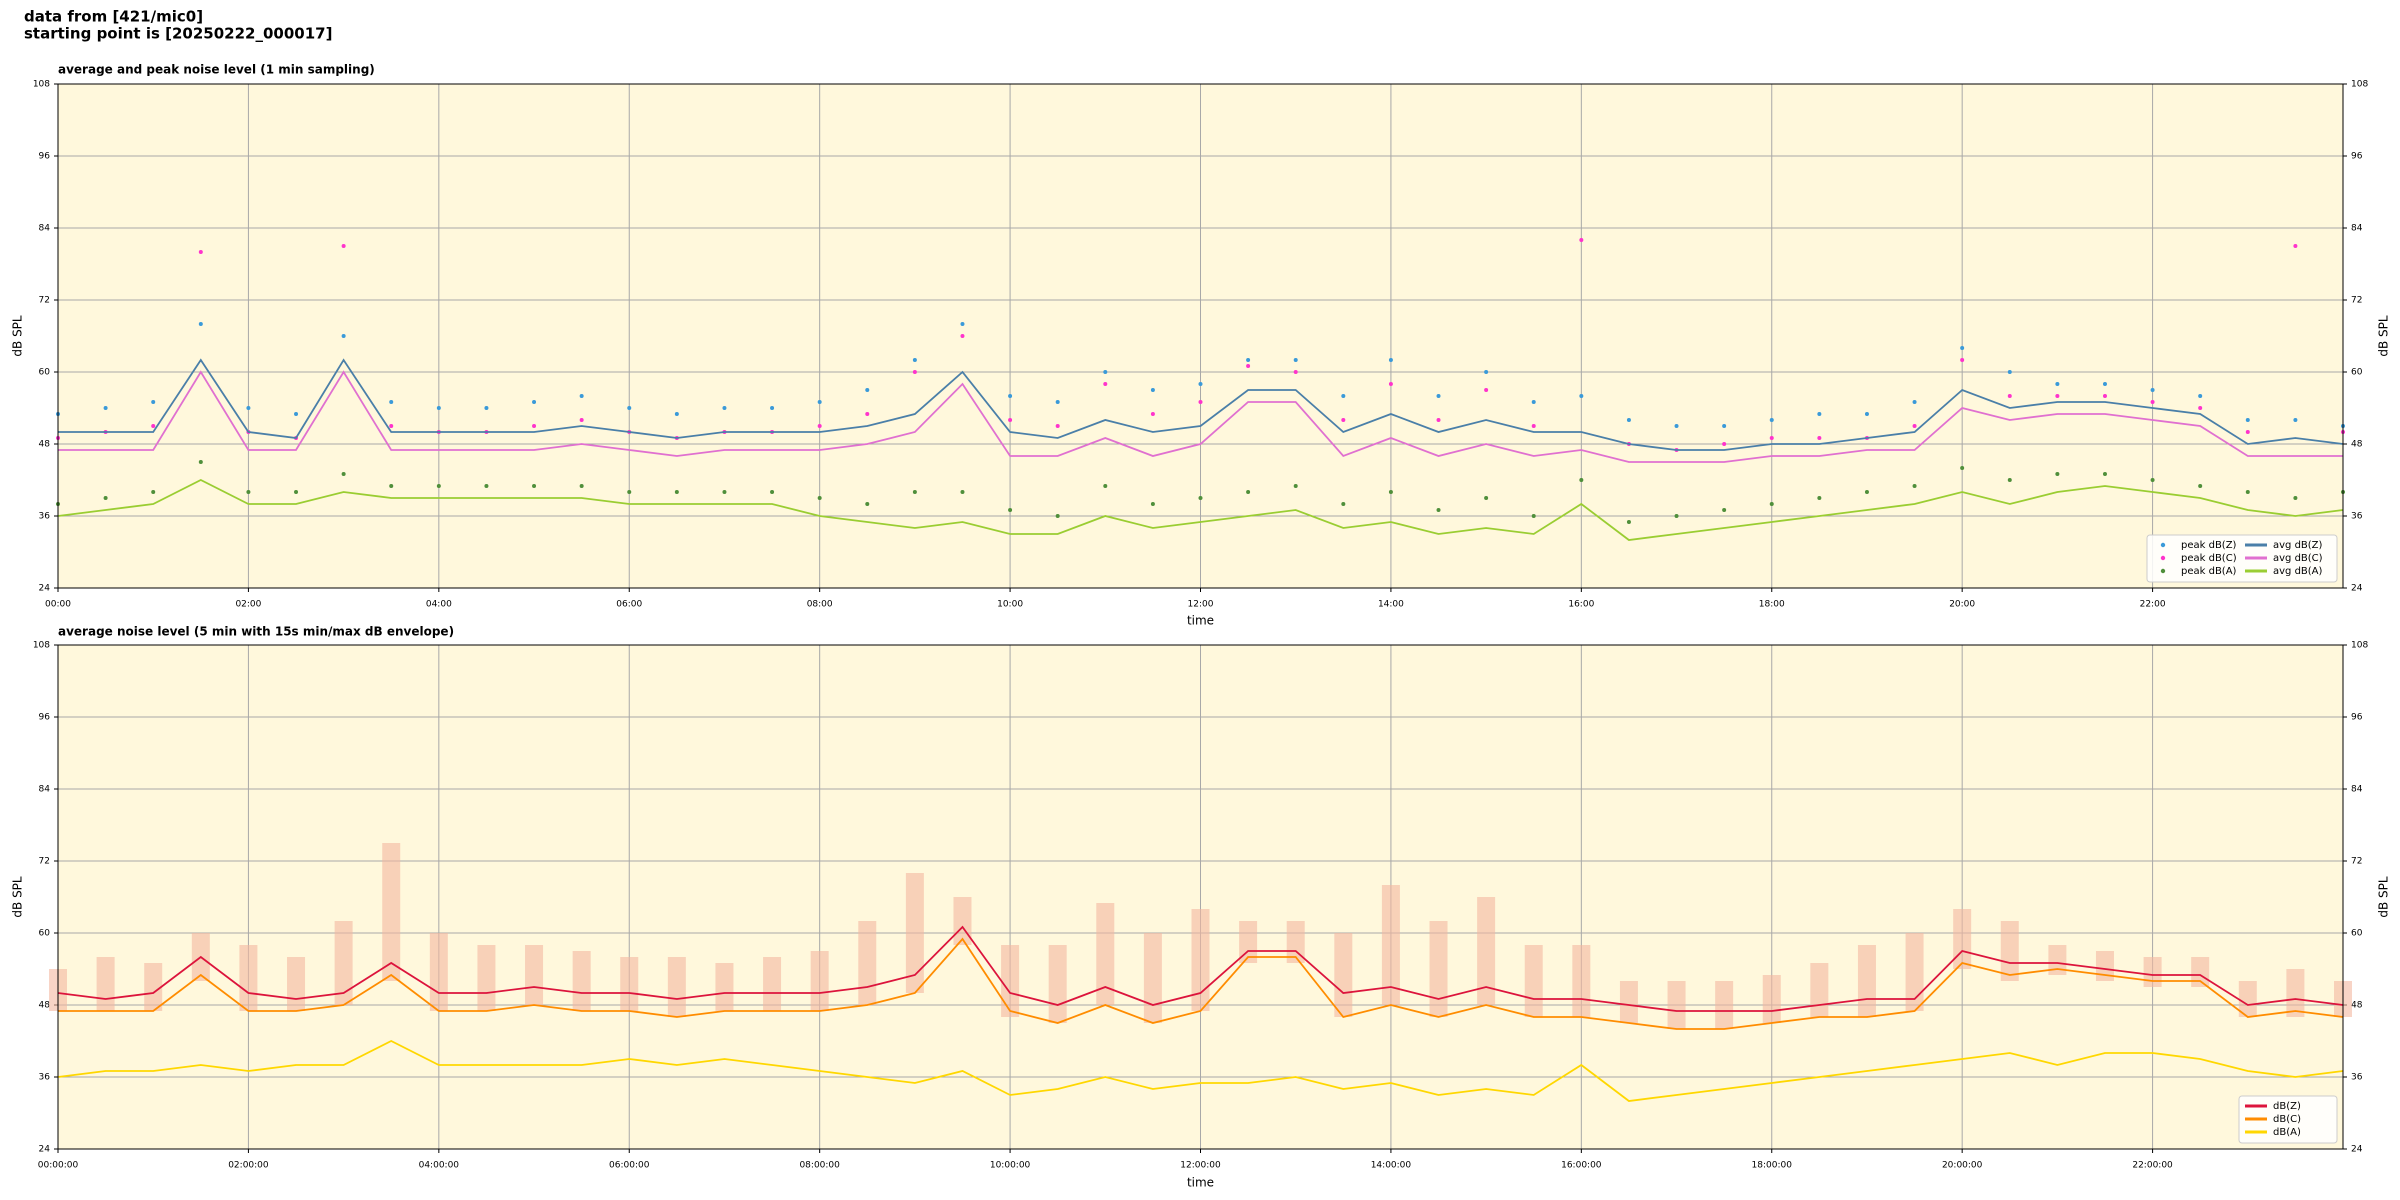 The image size is (2400, 1200). I want to click on x-tick-label: 14:00:00, so click(1391, 1166).